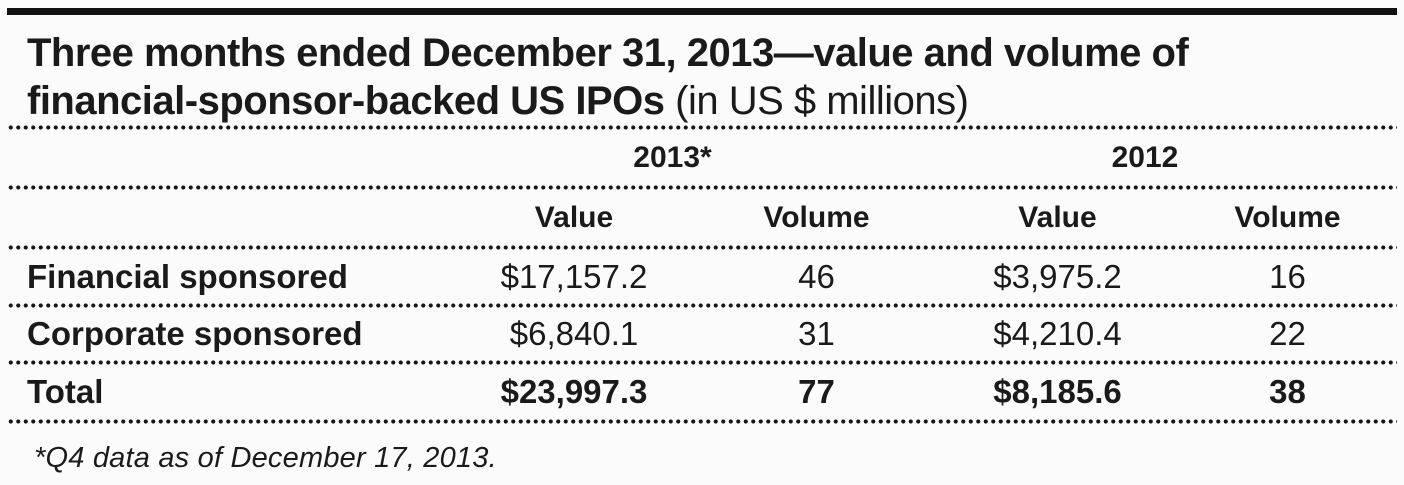 The image size is (1404, 485). I want to click on row-label: Corporate sponsored, so click(195, 333).